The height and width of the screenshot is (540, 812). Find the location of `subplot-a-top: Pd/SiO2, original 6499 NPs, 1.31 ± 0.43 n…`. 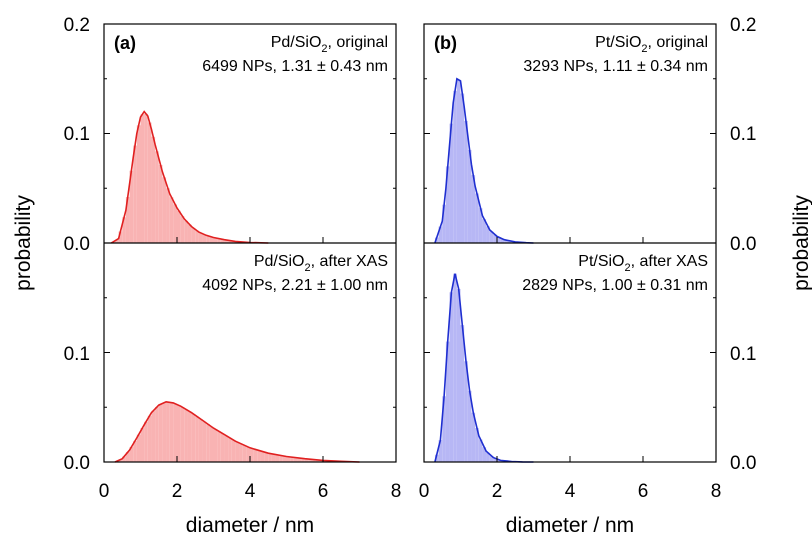

subplot-a-top: Pd/SiO2, original 6499 NPs, 1.31 ± 0.43 n… is located at coordinates (249, 138).